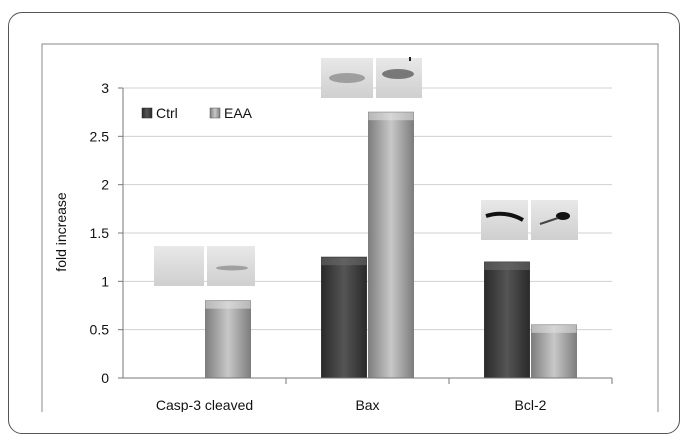 The height and width of the screenshot is (434, 683). What do you see at coordinates (410, 59) in the screenshot?
I see `blot-mark` at bounding box center [410, 59].